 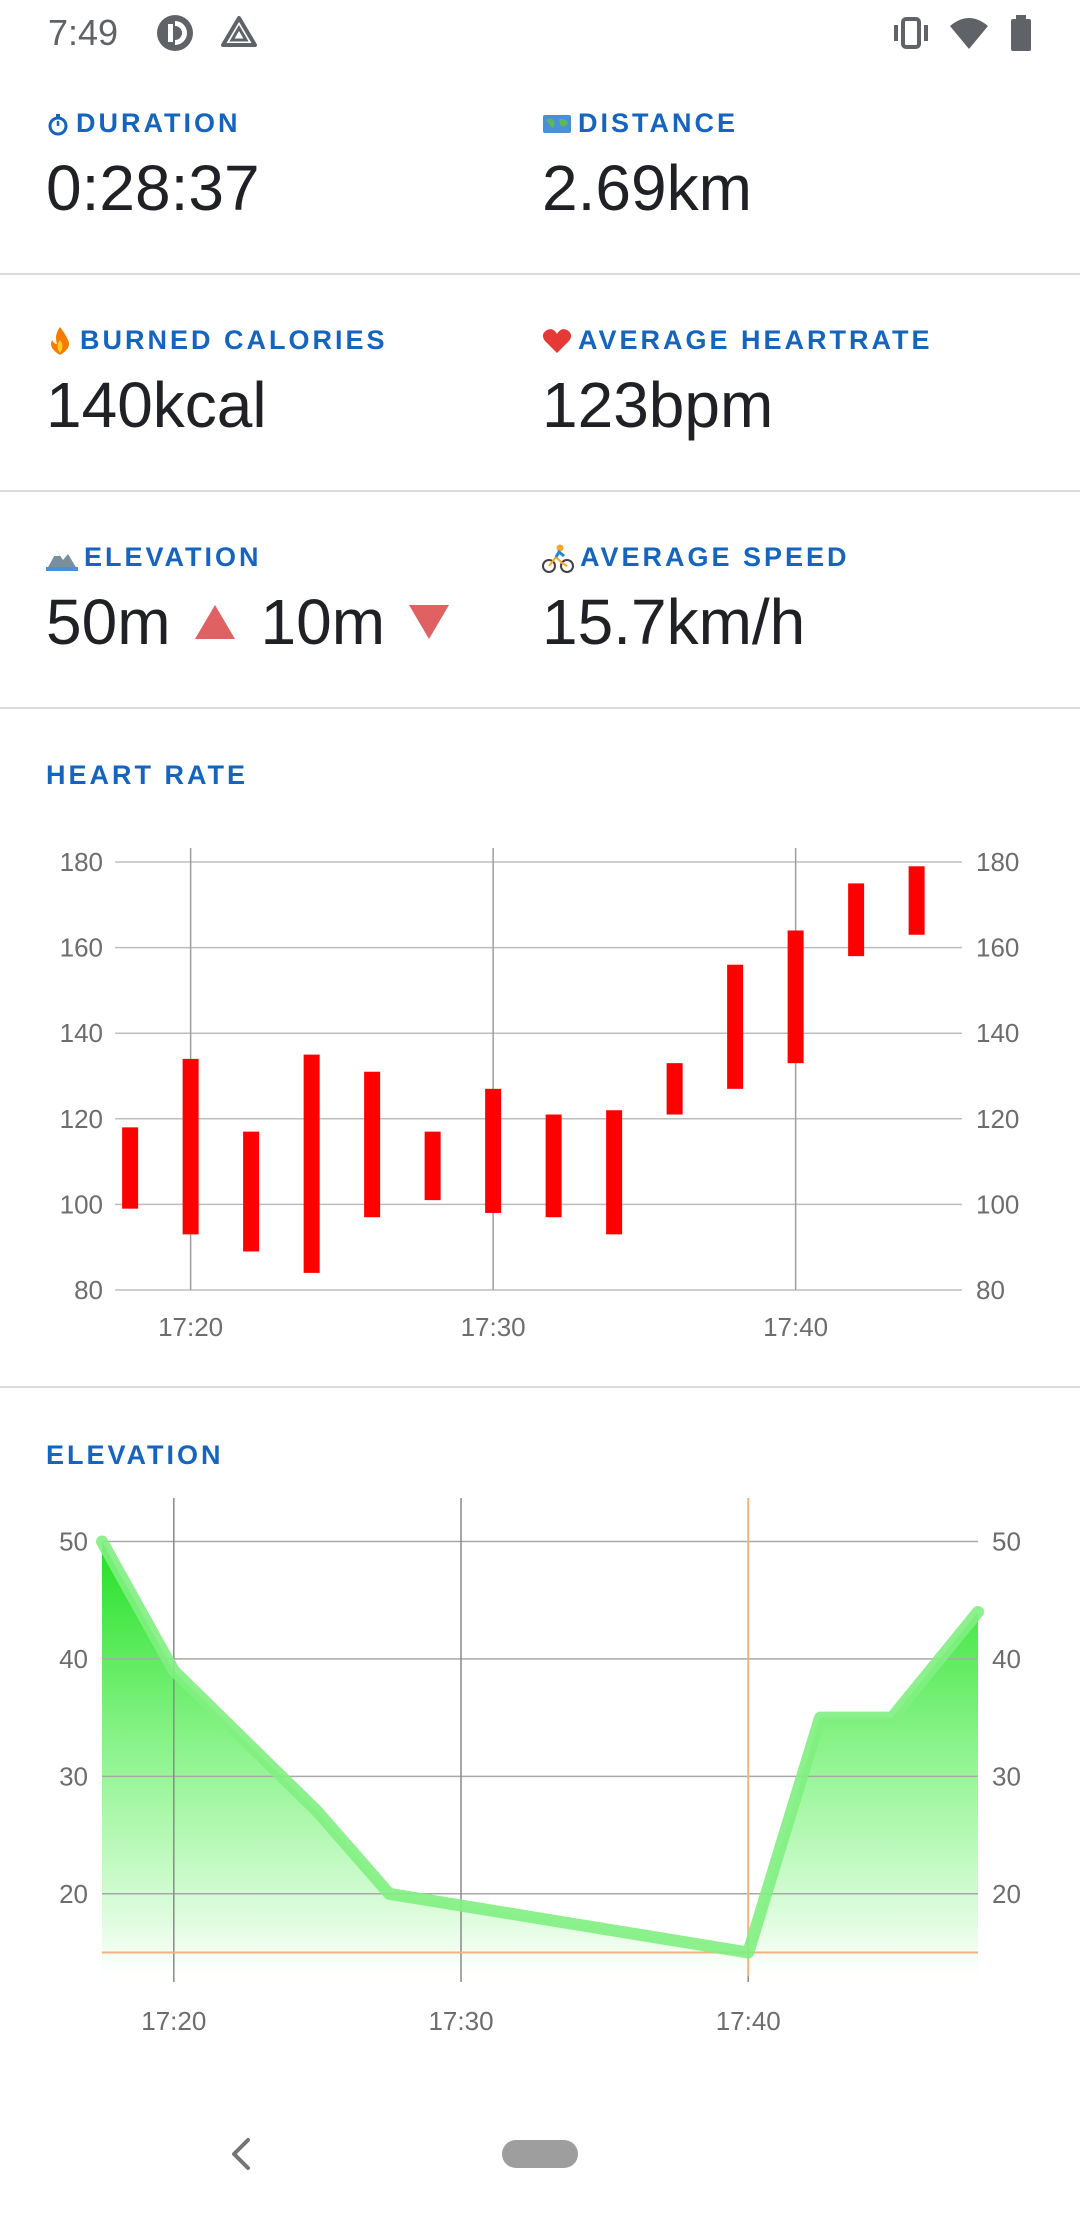 What do you see at coordinates (173, 557) in the screenshot?
I see `elevation-label: ELEVATION` at bounding box center [173, 557].